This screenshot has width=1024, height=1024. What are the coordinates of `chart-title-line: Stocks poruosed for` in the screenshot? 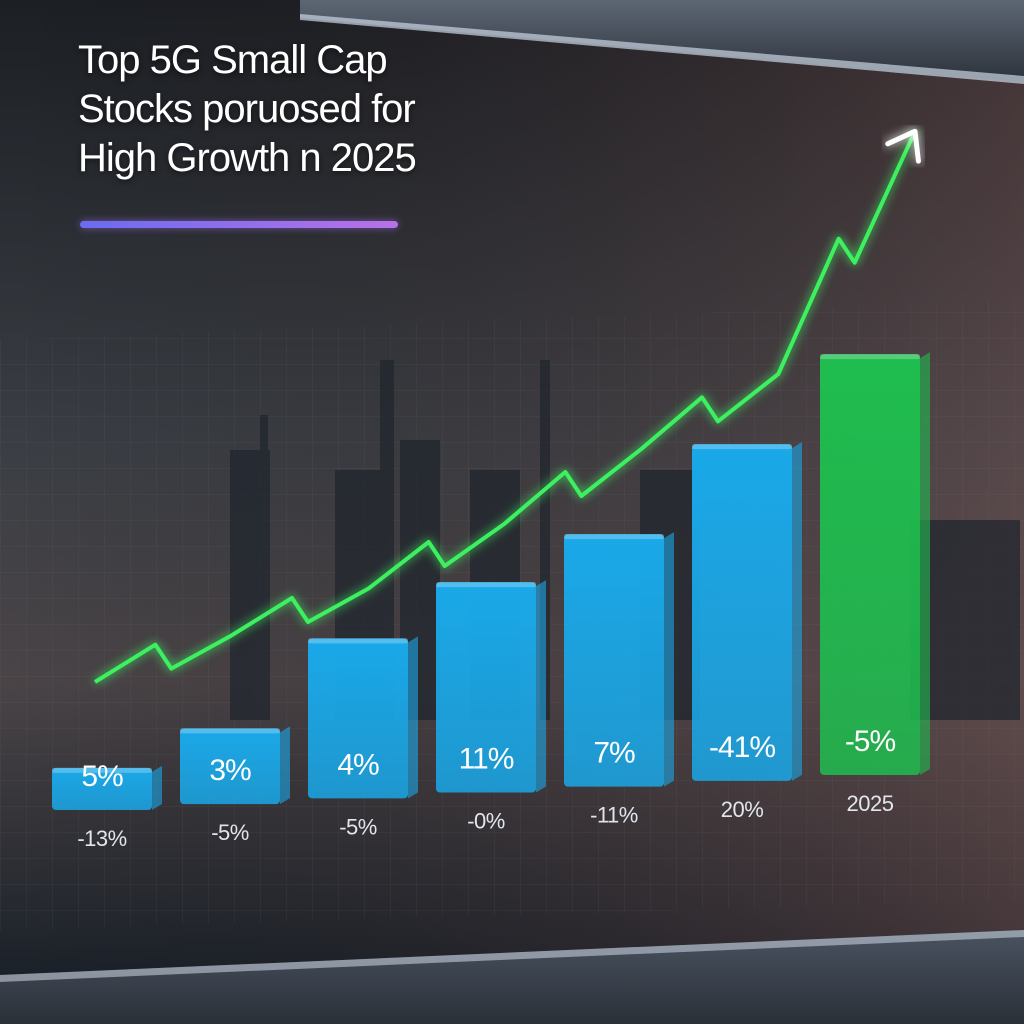 It's located at (247, 109).